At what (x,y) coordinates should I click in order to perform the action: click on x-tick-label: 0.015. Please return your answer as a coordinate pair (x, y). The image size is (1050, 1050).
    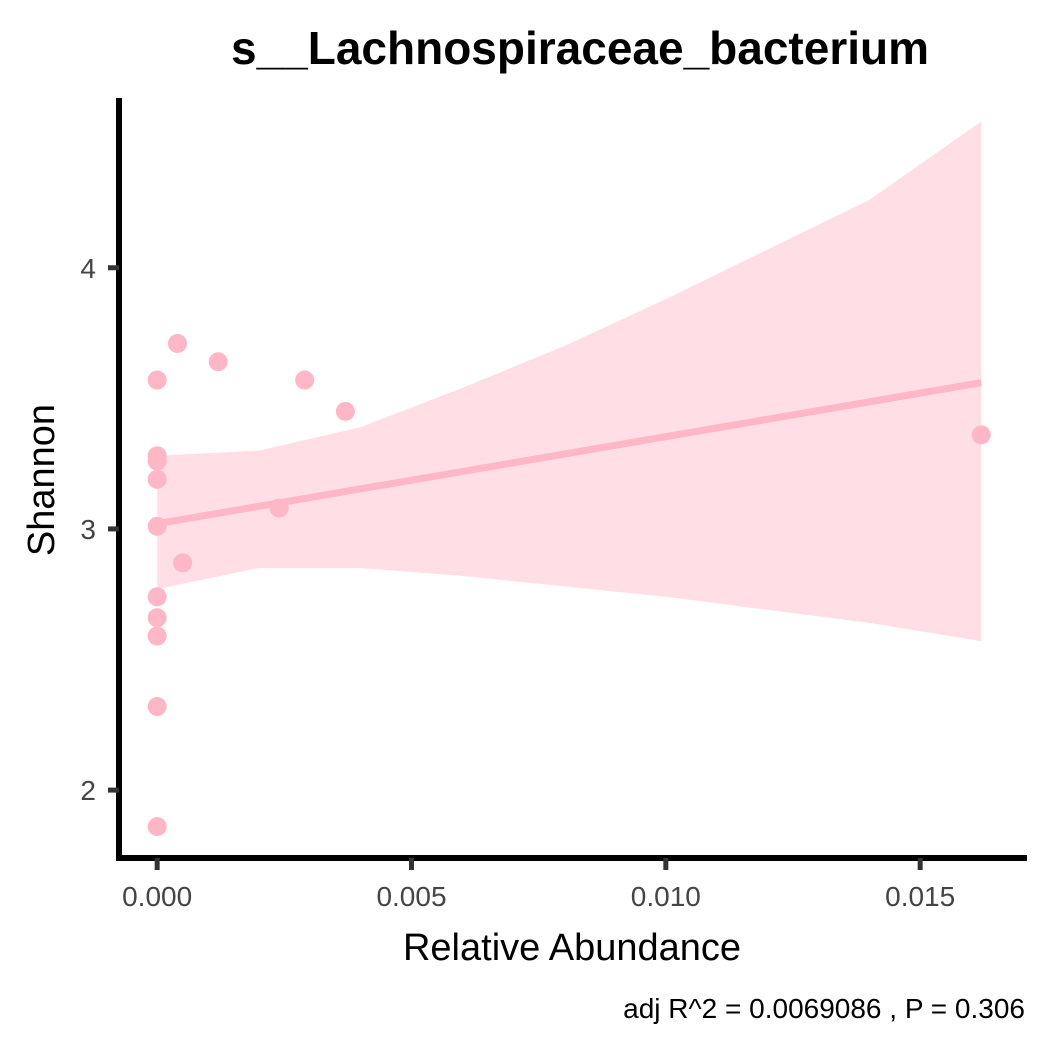
    Looking at the image, I should click on (920, 896).